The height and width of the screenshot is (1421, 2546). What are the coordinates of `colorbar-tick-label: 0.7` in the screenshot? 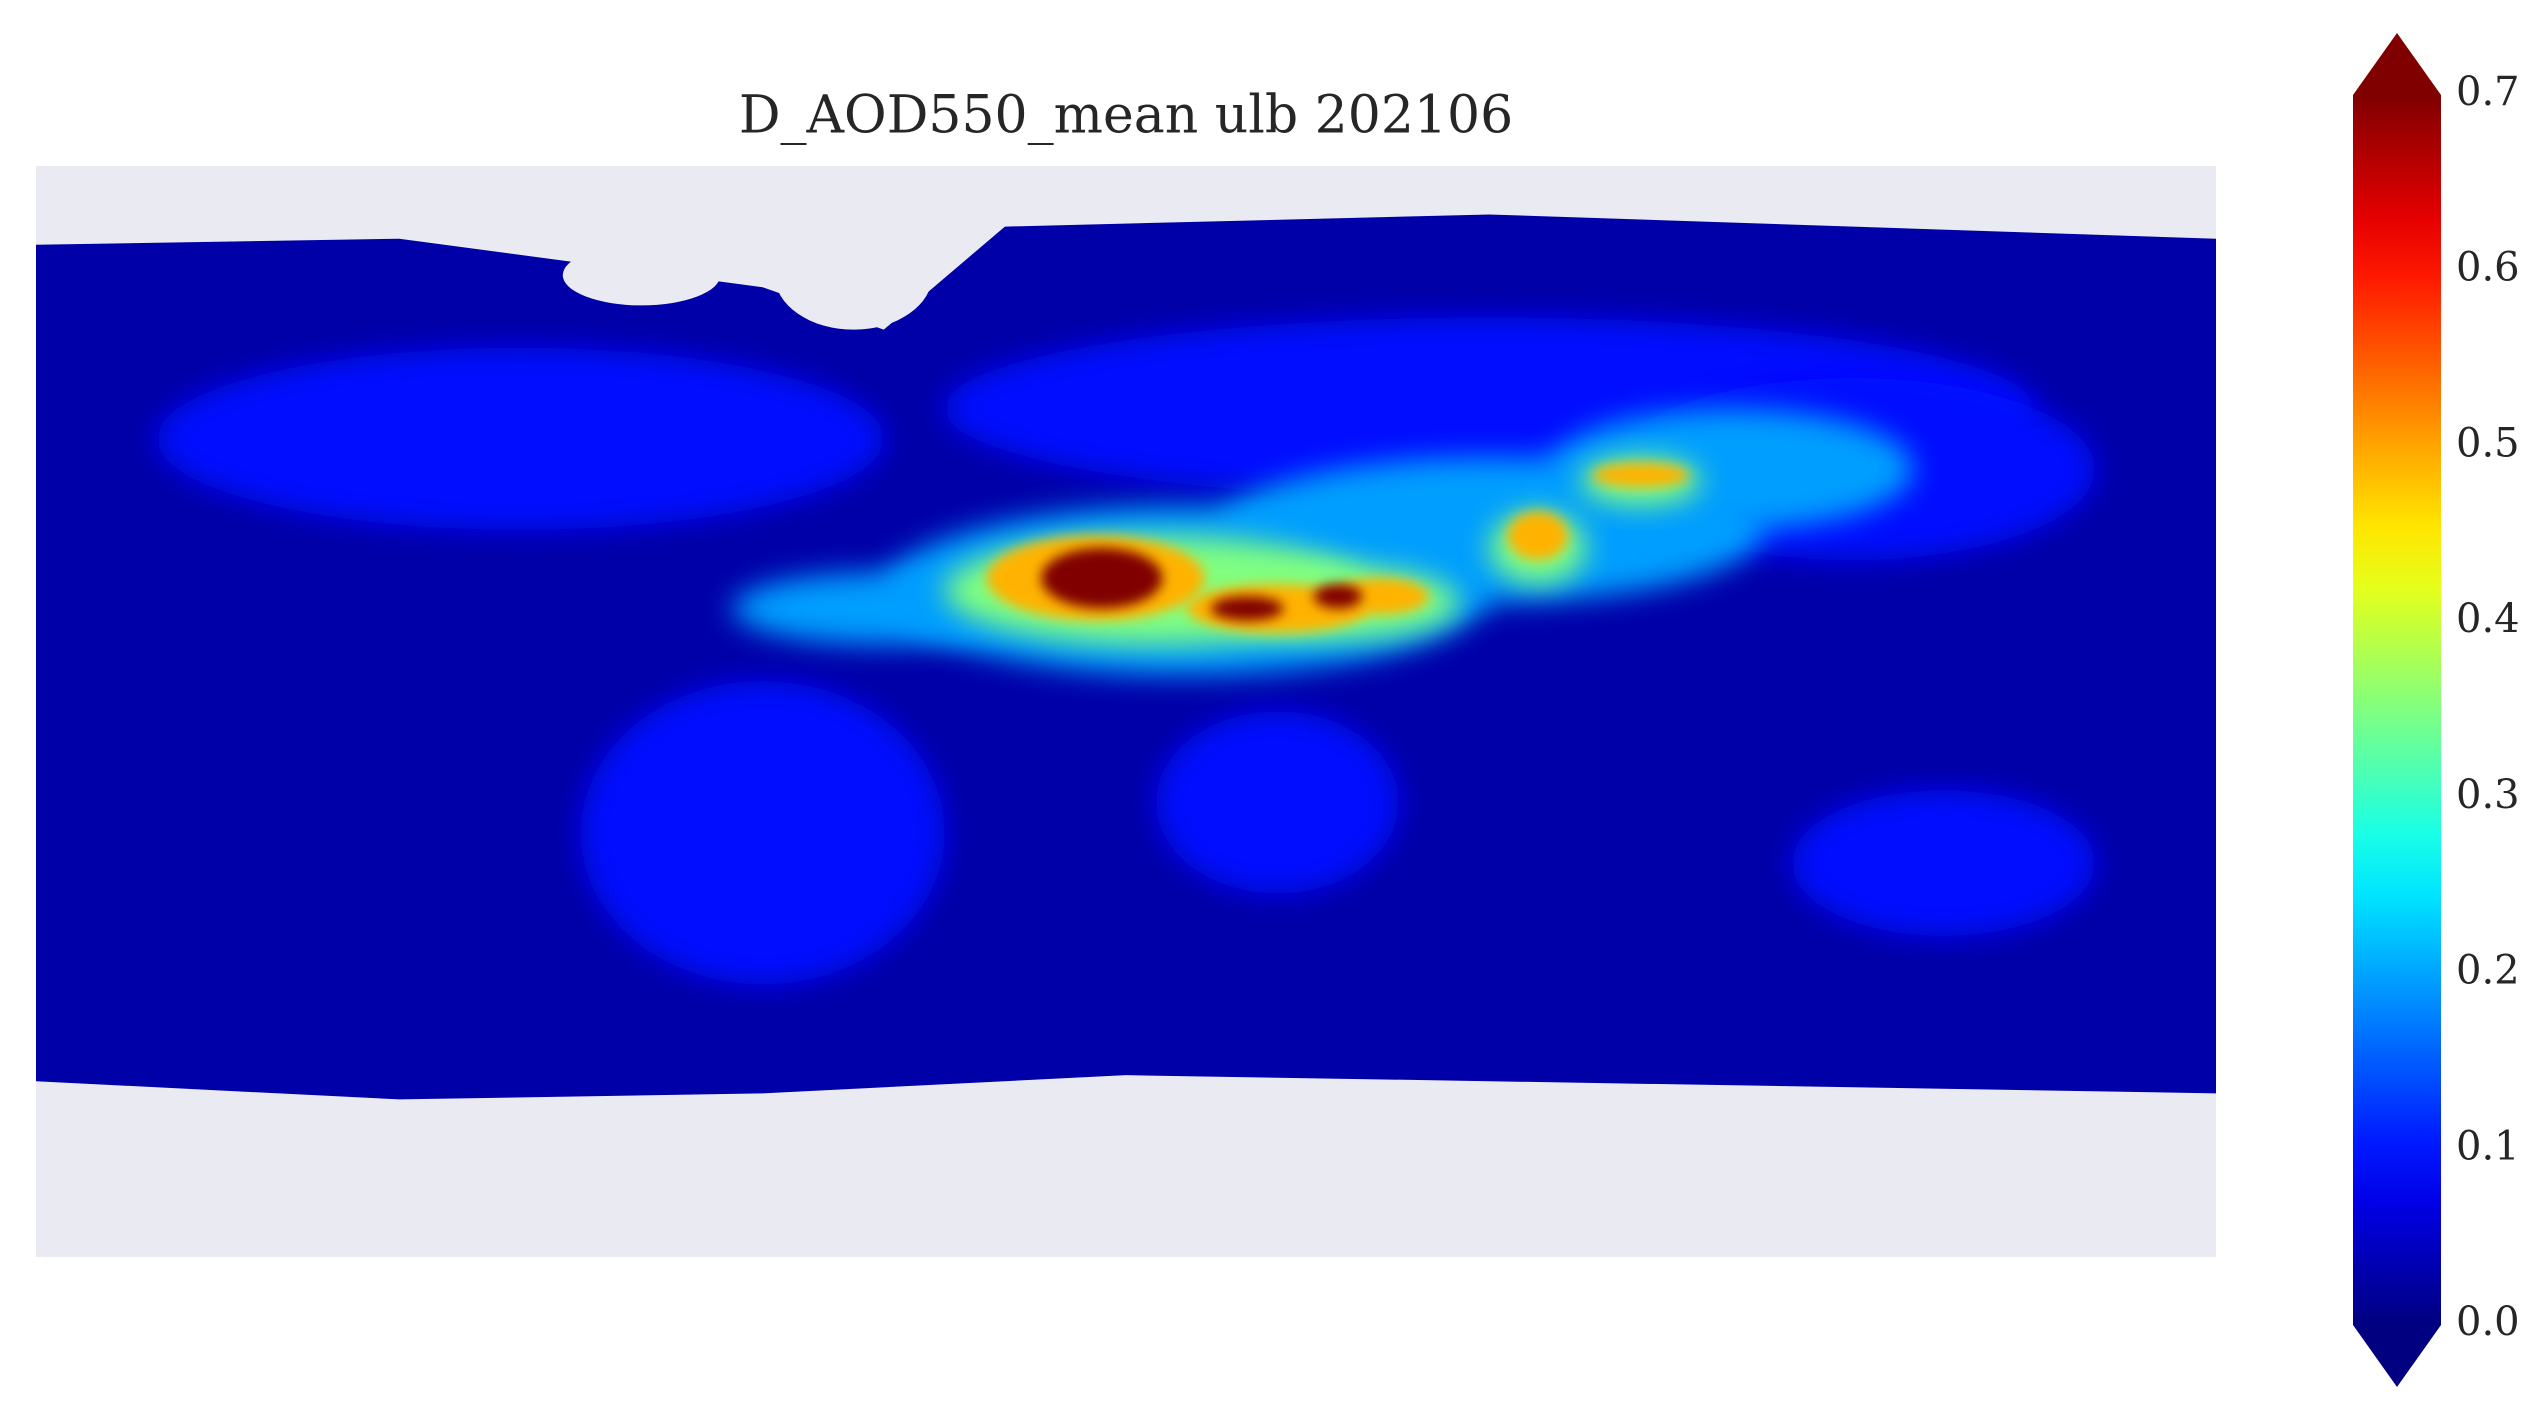 It's located at (2488, 92).